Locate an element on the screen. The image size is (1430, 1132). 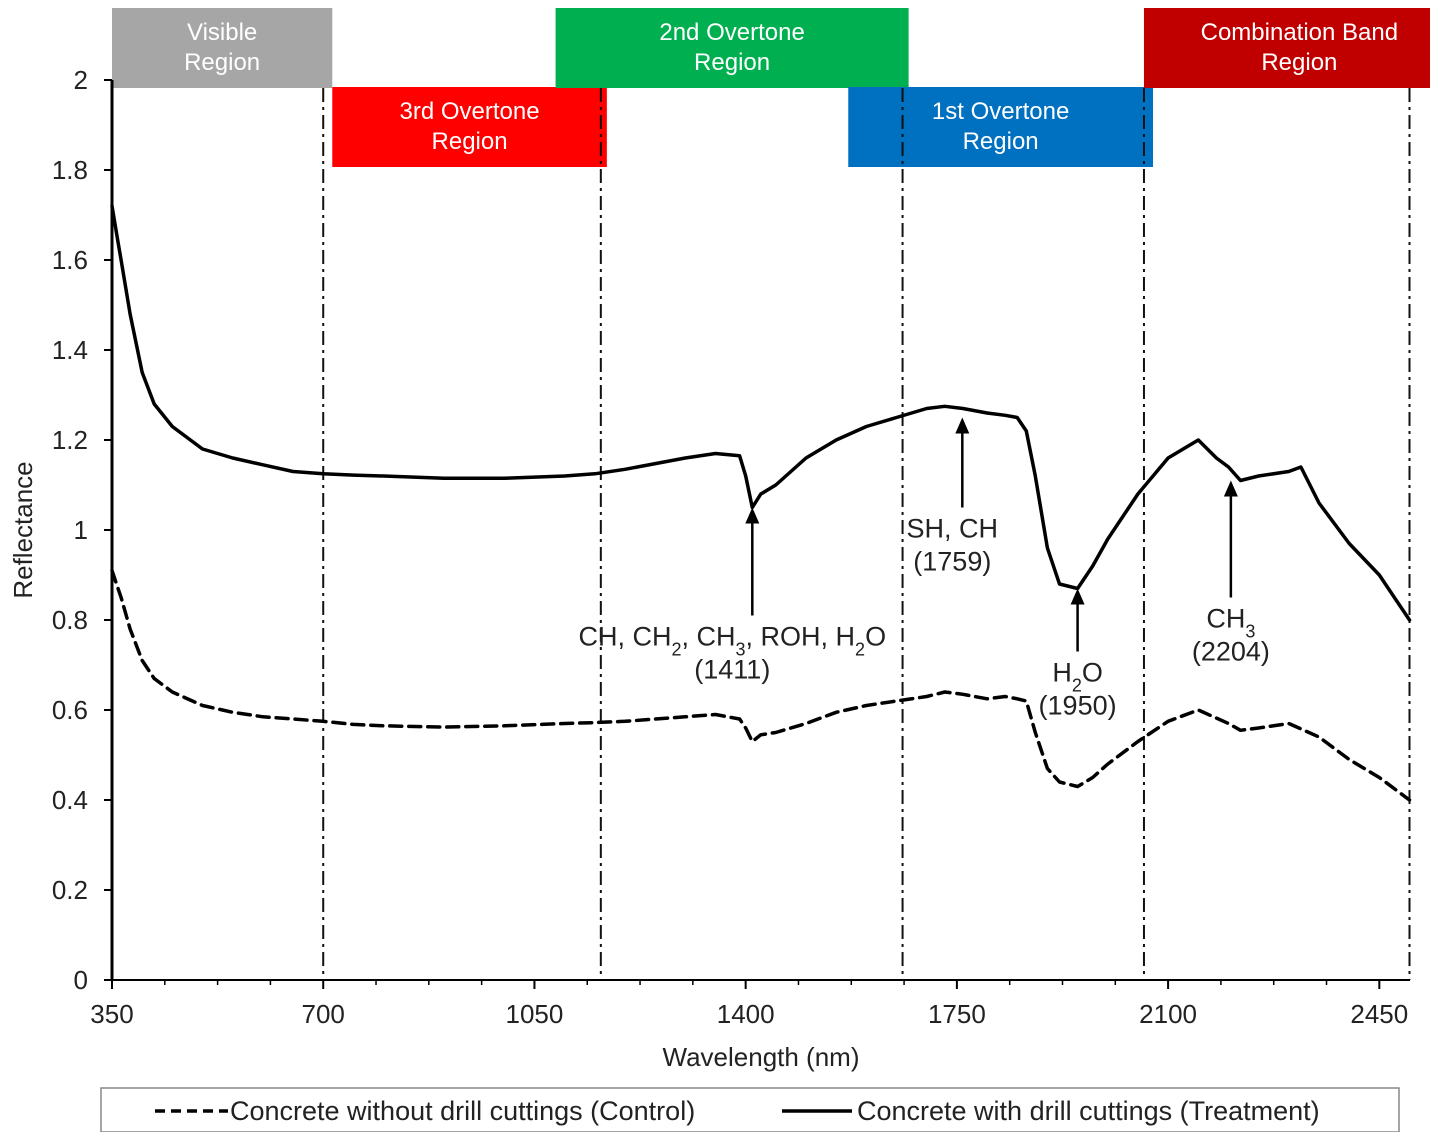
region-band: 1st Overtone Region is located at coordinates (1001, 127).